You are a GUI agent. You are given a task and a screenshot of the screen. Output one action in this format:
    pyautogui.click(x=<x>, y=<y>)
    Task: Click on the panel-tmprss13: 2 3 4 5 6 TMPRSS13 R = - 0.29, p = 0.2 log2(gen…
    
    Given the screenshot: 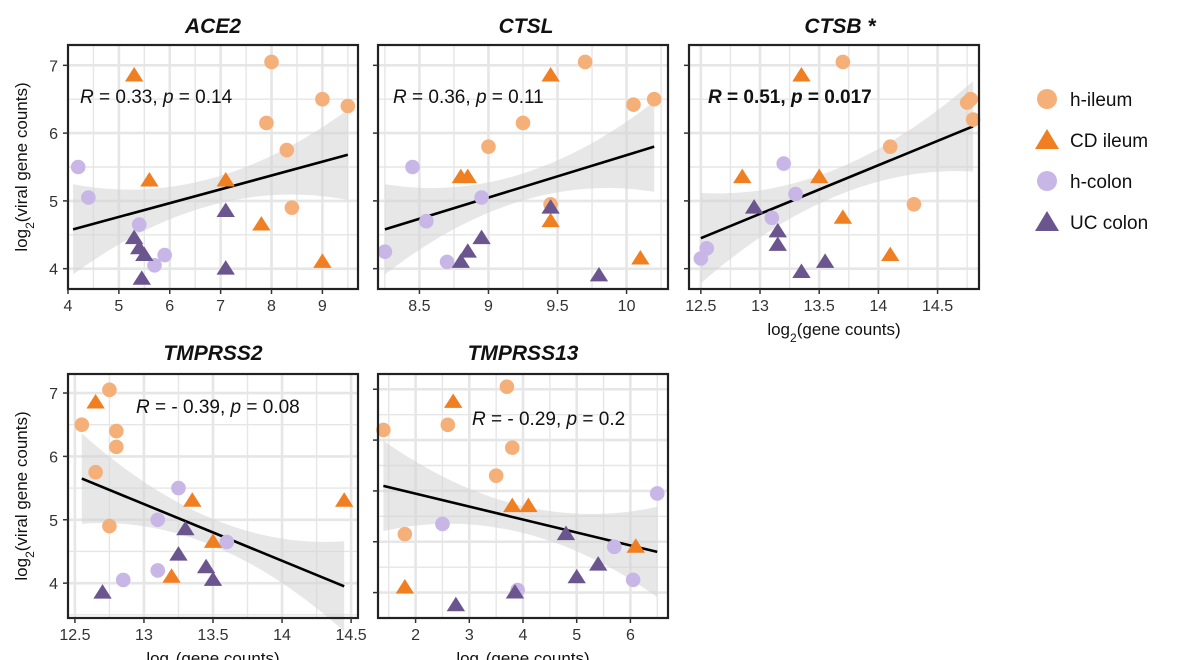 What is the action you would take?
    pyautogui.click(x=521, y=501)
    